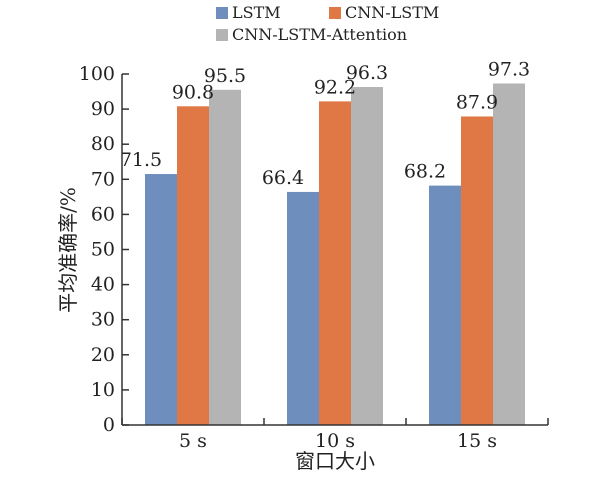 The image size is (600, 479). Describe the element at coordinates (392, 12) in the screenshot. I see `legend-label-cnn-lstm: CNN-LSTM` at that location.